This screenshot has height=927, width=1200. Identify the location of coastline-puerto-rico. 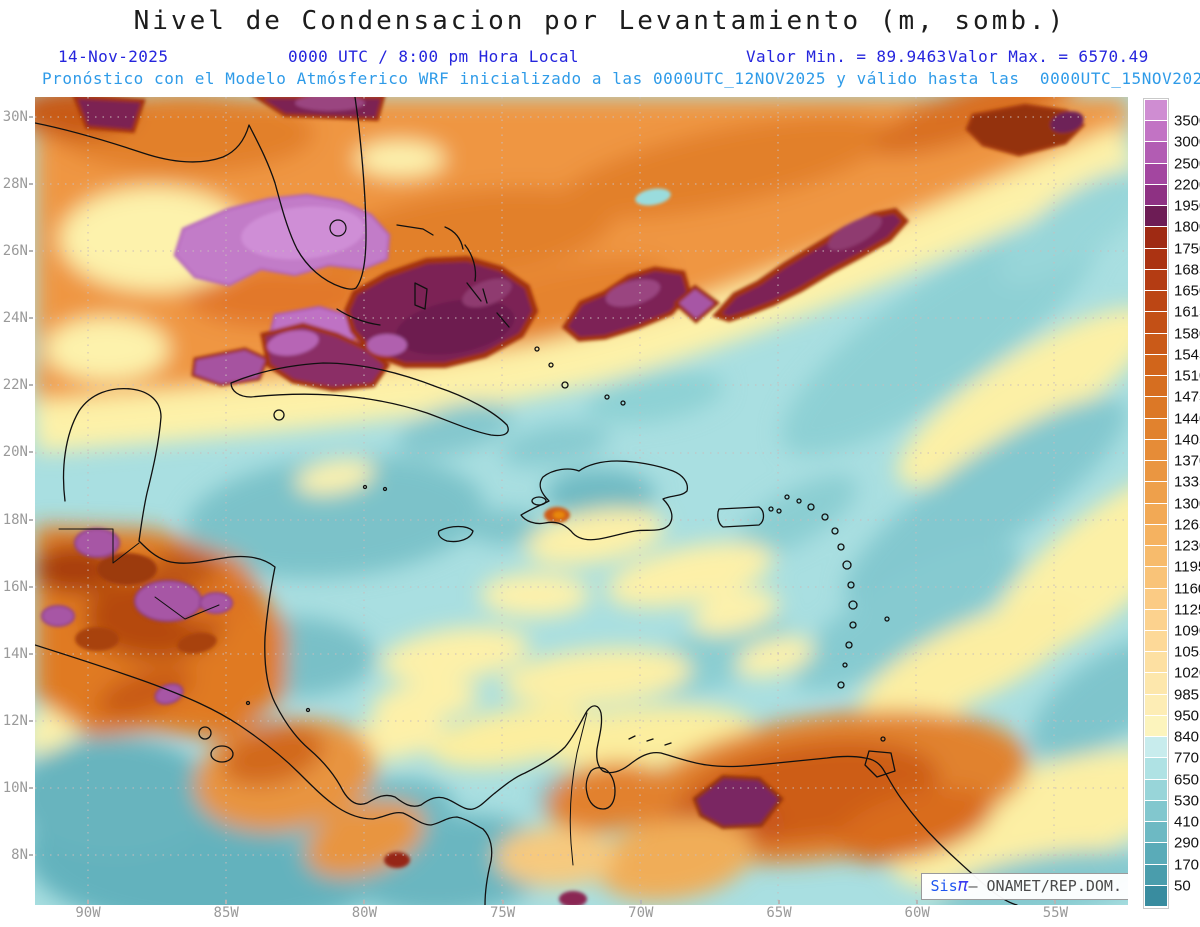
(741, 517).